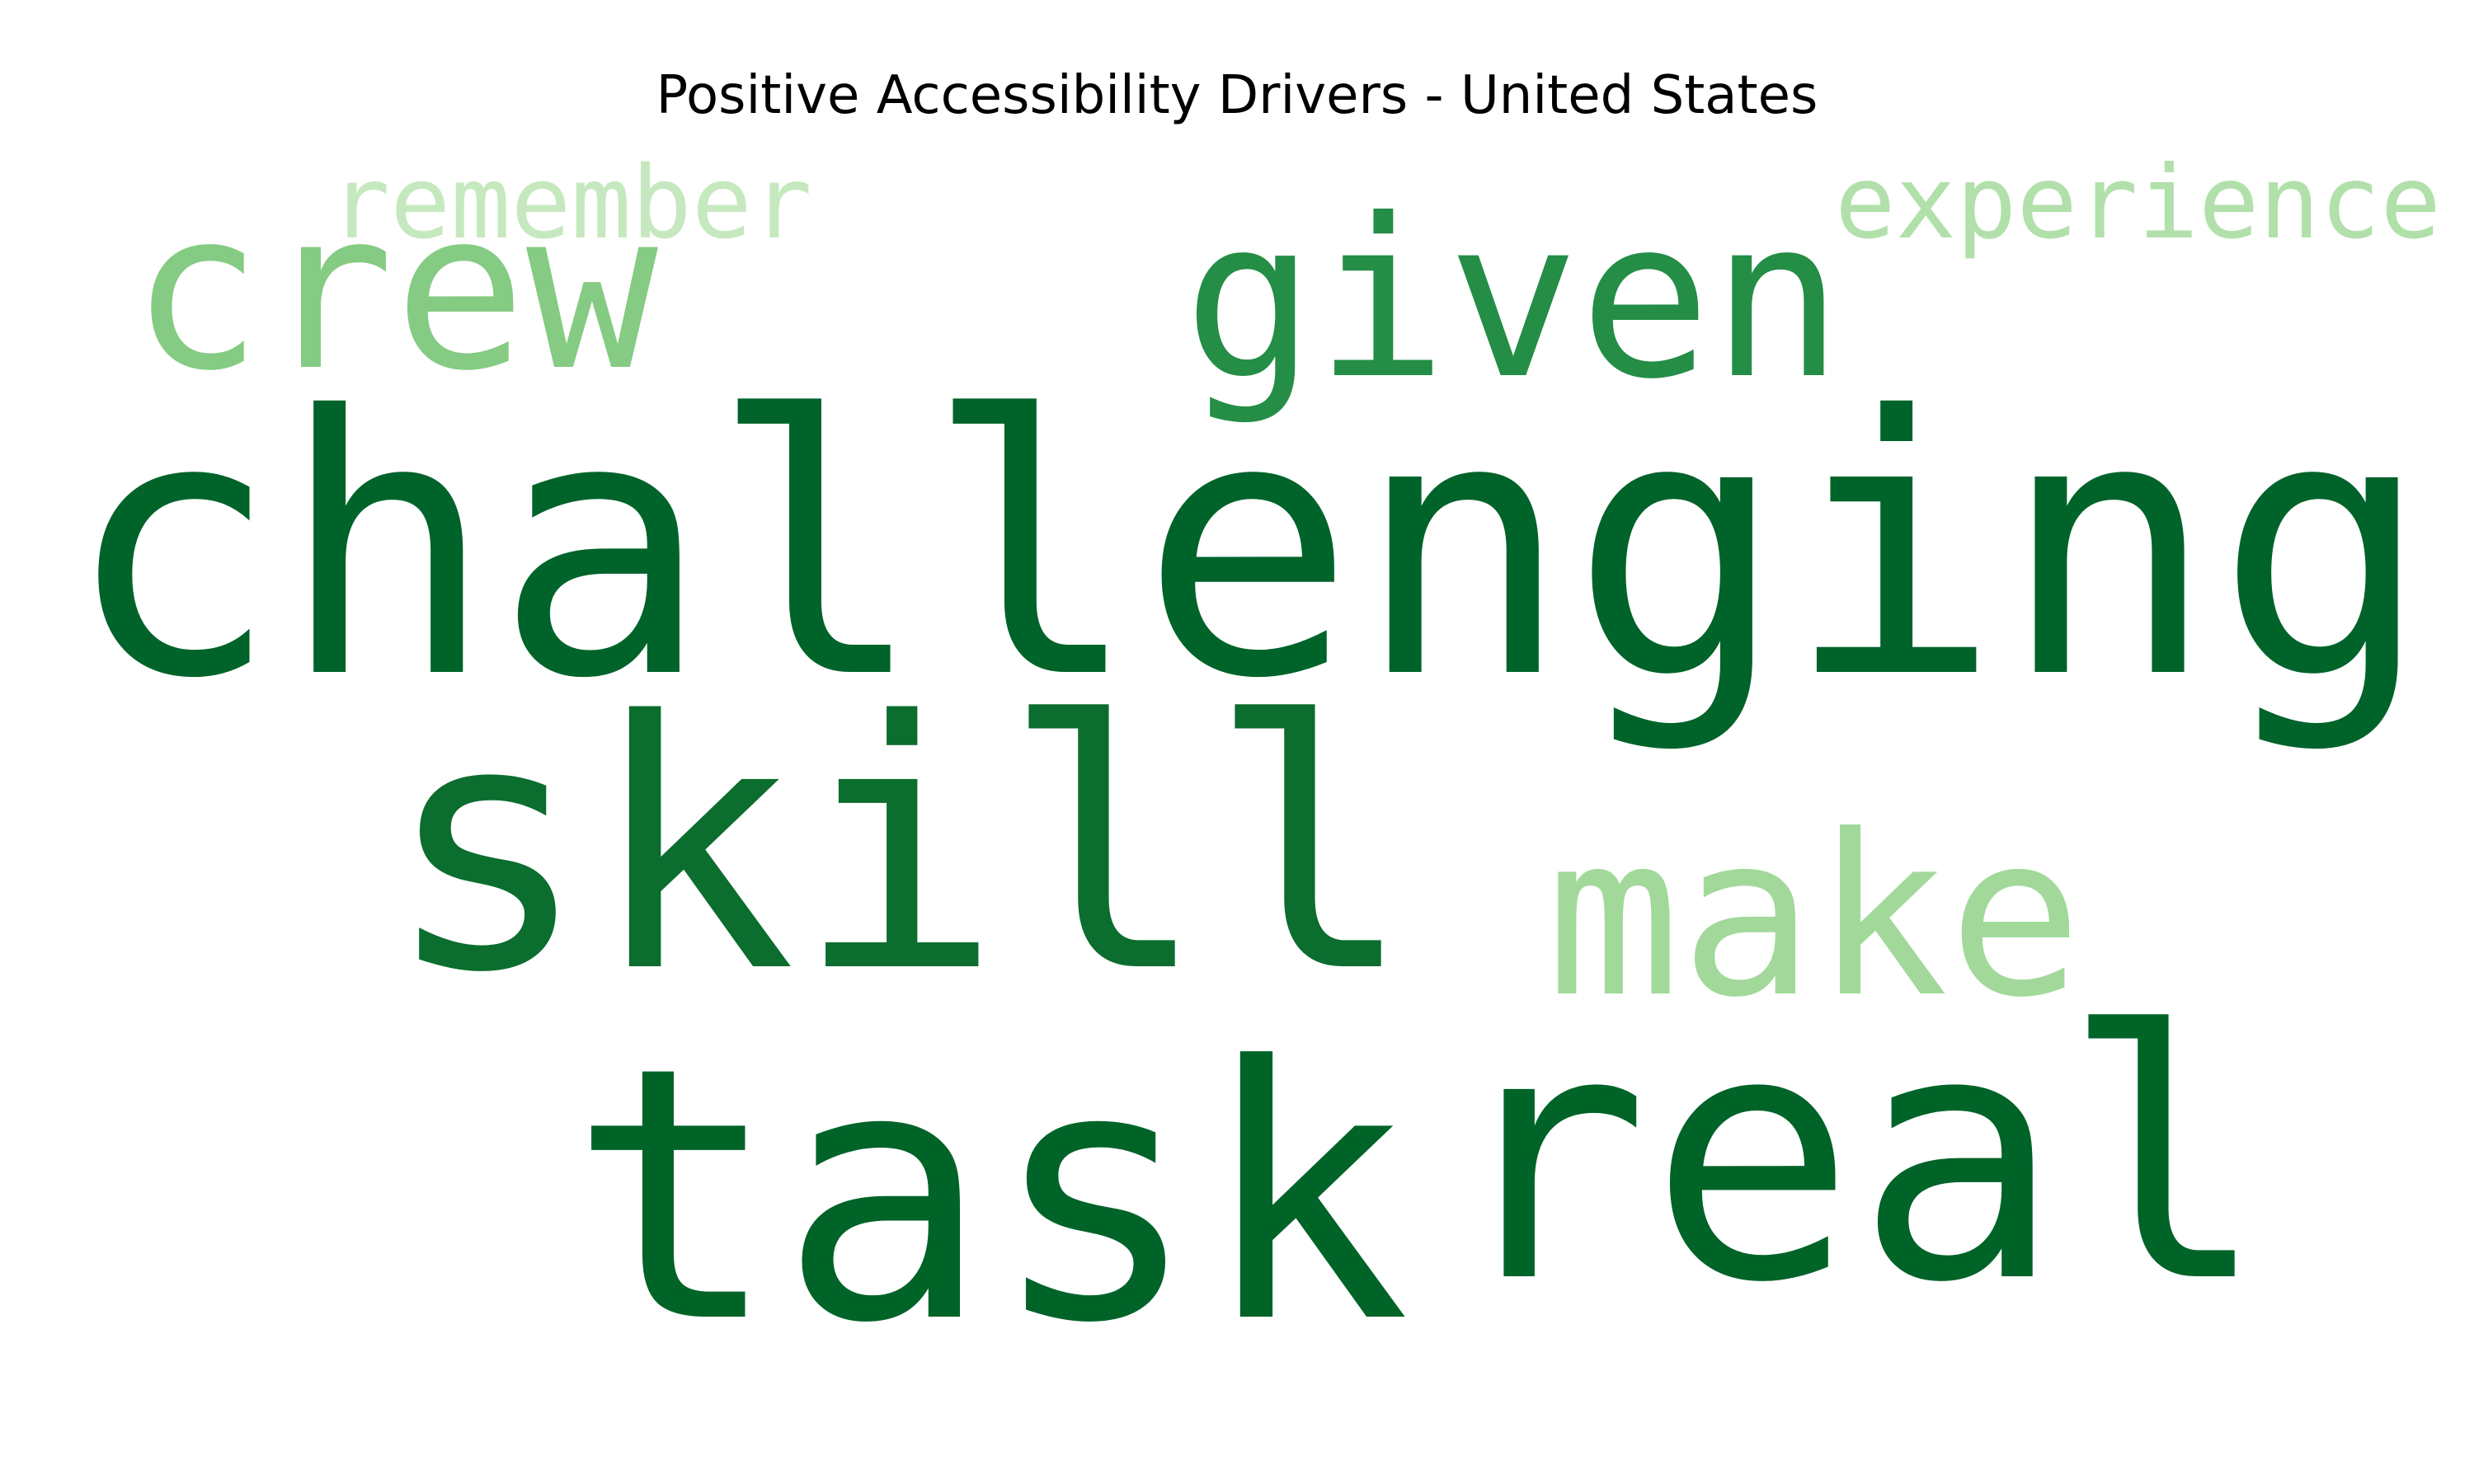 The height and width of the screenshot is (1484, 2474). What do you see at coordinates (898, 848) in the screenshot?
I see `word-skill: skill` at bounding box center [898, 848].